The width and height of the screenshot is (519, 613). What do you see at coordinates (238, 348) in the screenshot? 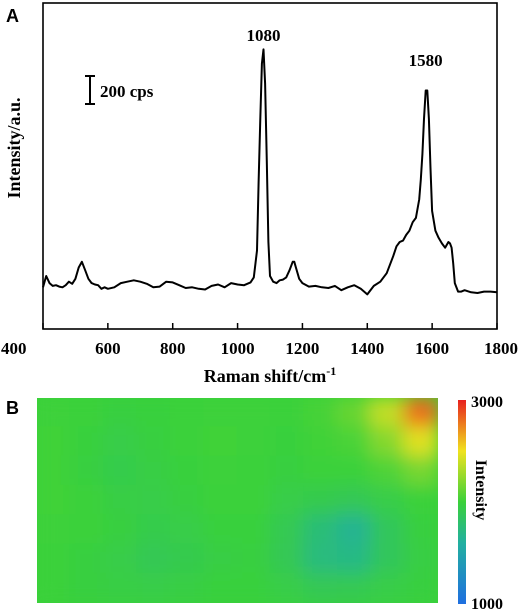
I see `x-tick-label: 1000` at bounding box center [238, 348].